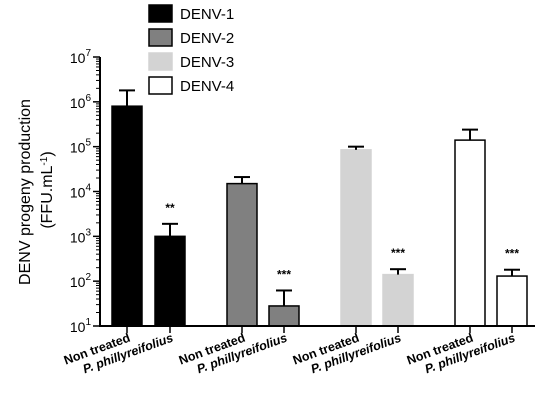 This screenshot has height=411, width=550. What do you see at coordinates (81, 326) in the screenshot?
I see `y-tick-label-1: 10¹` at bounding box center [81, 326].